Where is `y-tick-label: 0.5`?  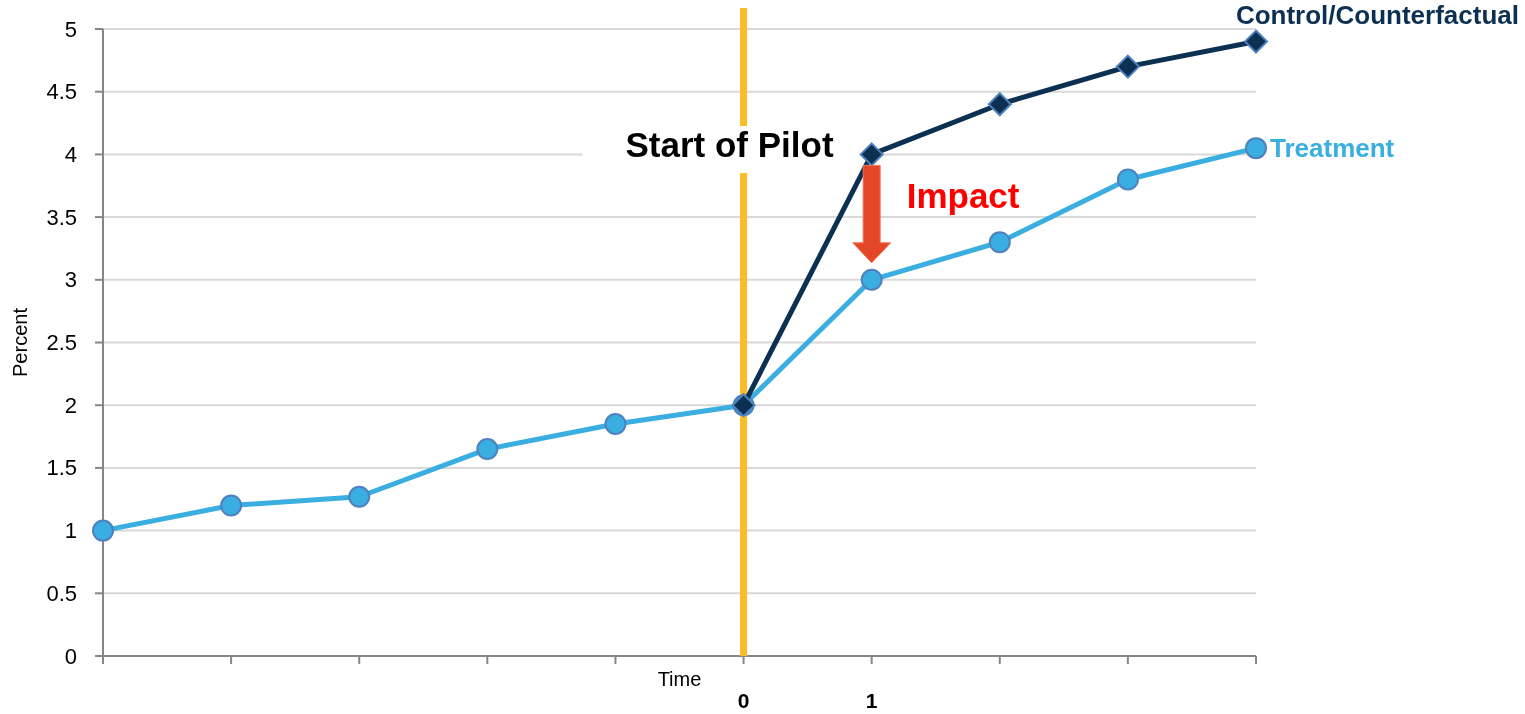 y-tick-label: 0.5 is located at coordinates (61, 593).